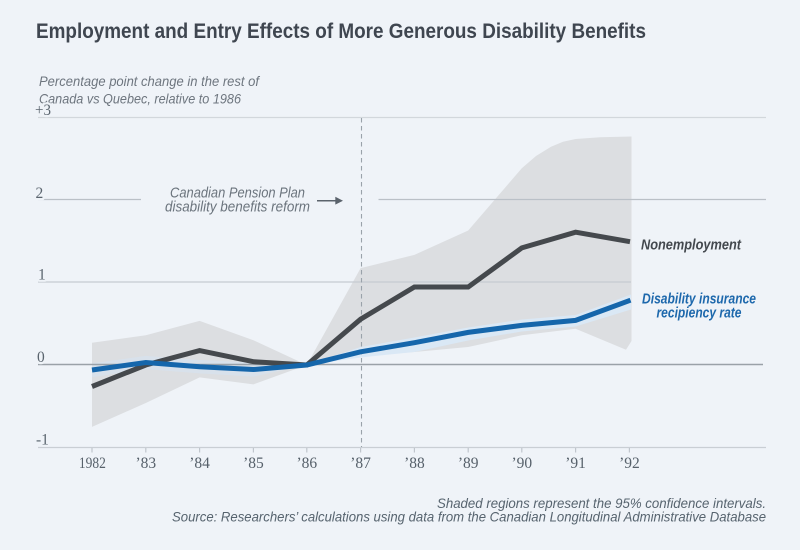  Describe the element at coordinates (468, 463) in the screenshot. I see `svg-text: ’89` at that location.